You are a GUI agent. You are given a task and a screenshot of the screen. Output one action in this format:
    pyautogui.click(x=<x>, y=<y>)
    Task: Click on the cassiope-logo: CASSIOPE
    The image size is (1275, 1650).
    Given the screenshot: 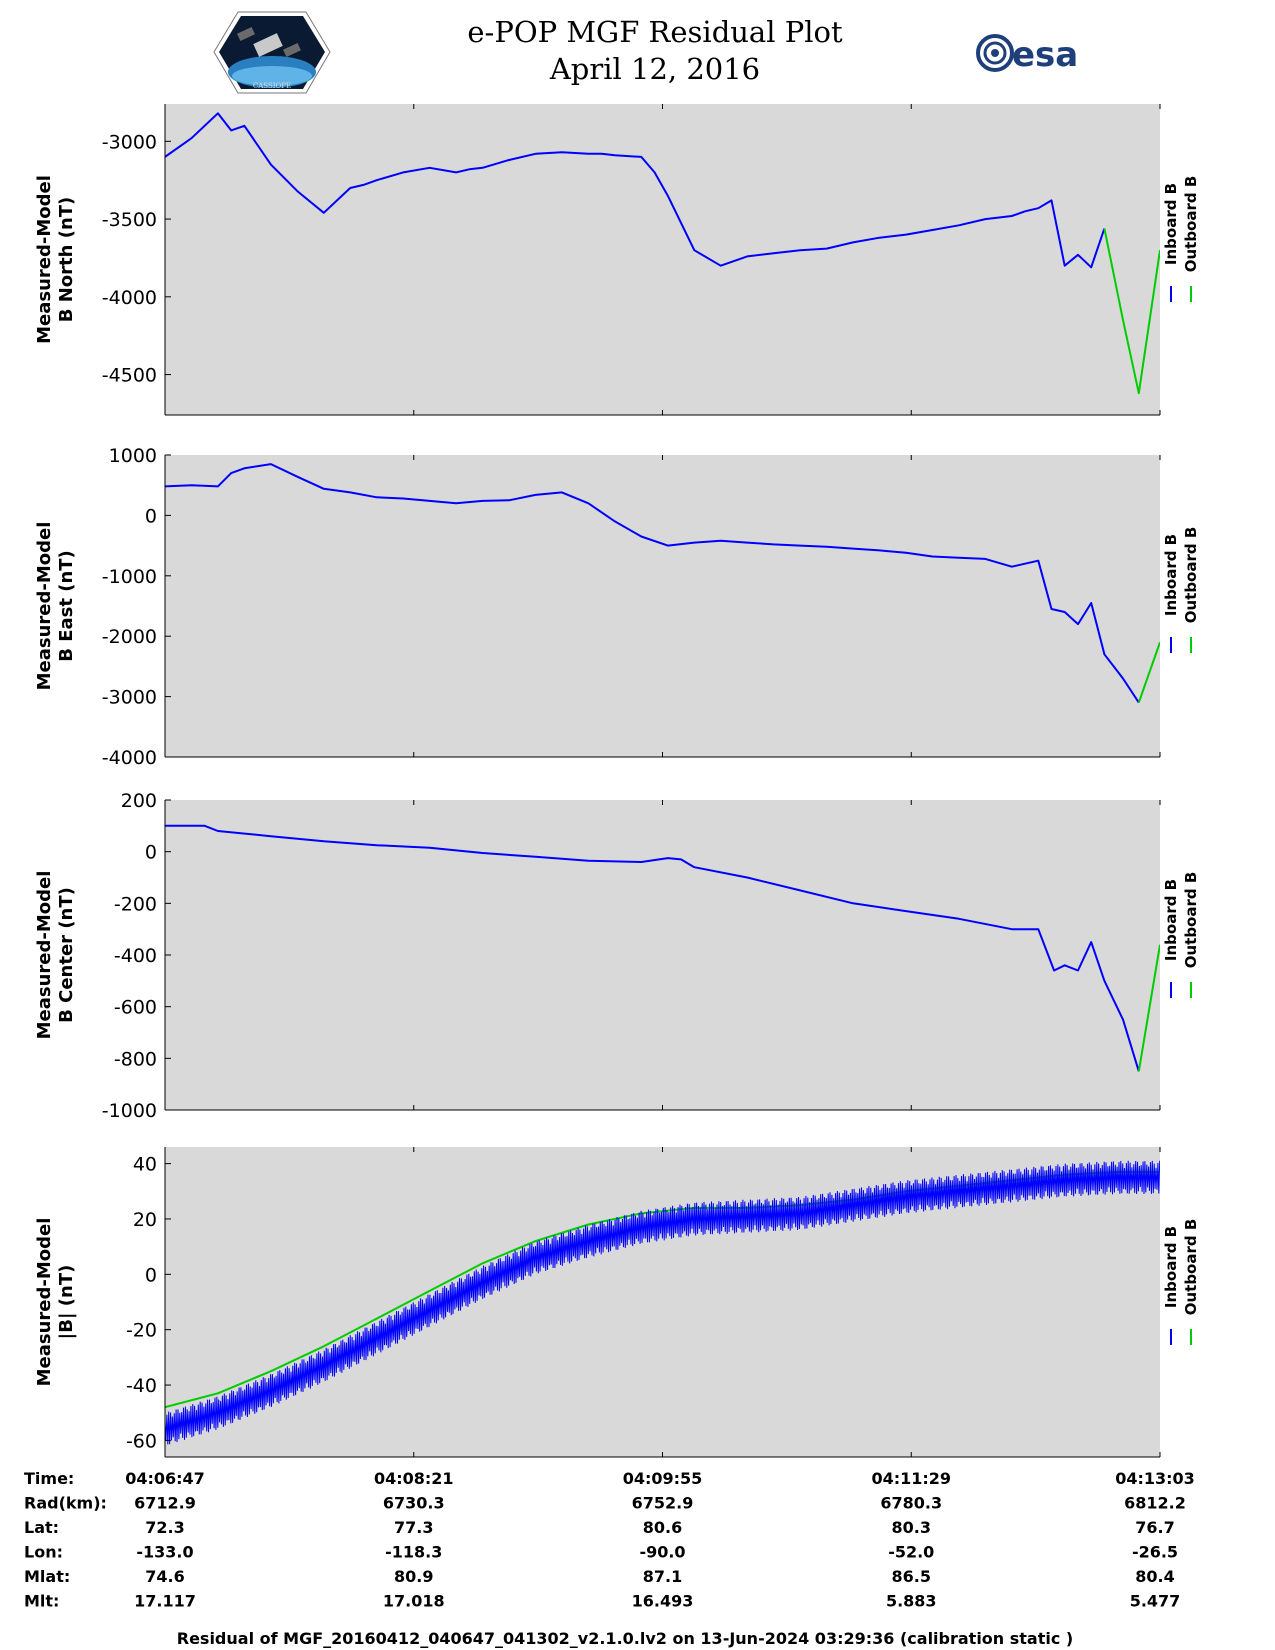 What is the action you would take?
    pyautogui.click(x=272, y=52)
    